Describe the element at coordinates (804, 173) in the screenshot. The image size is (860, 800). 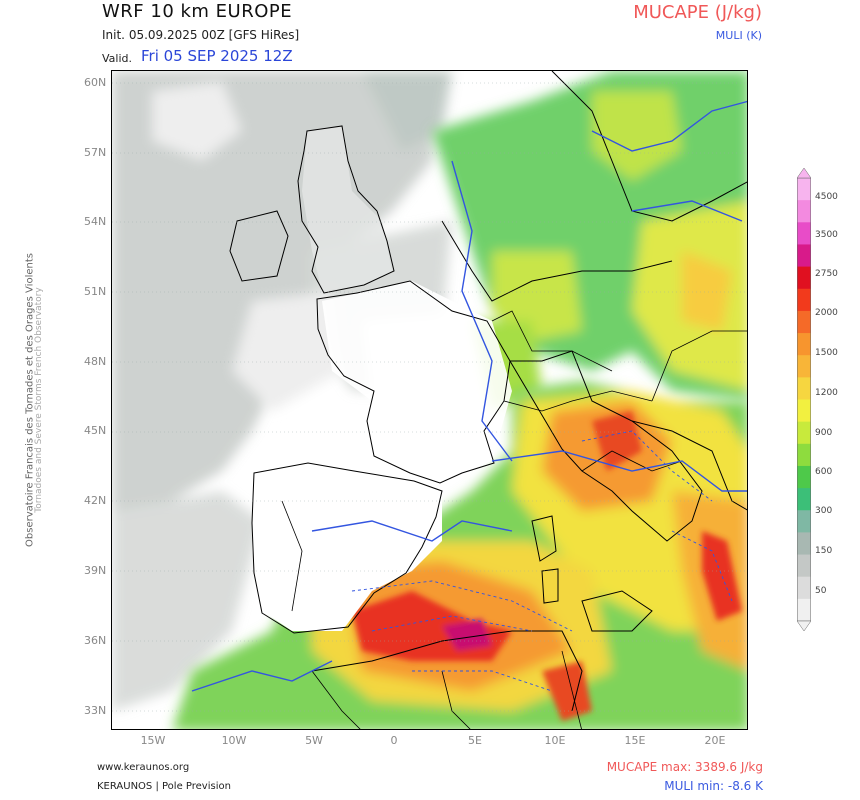
I see `colorbar-top-arrow` at that location.